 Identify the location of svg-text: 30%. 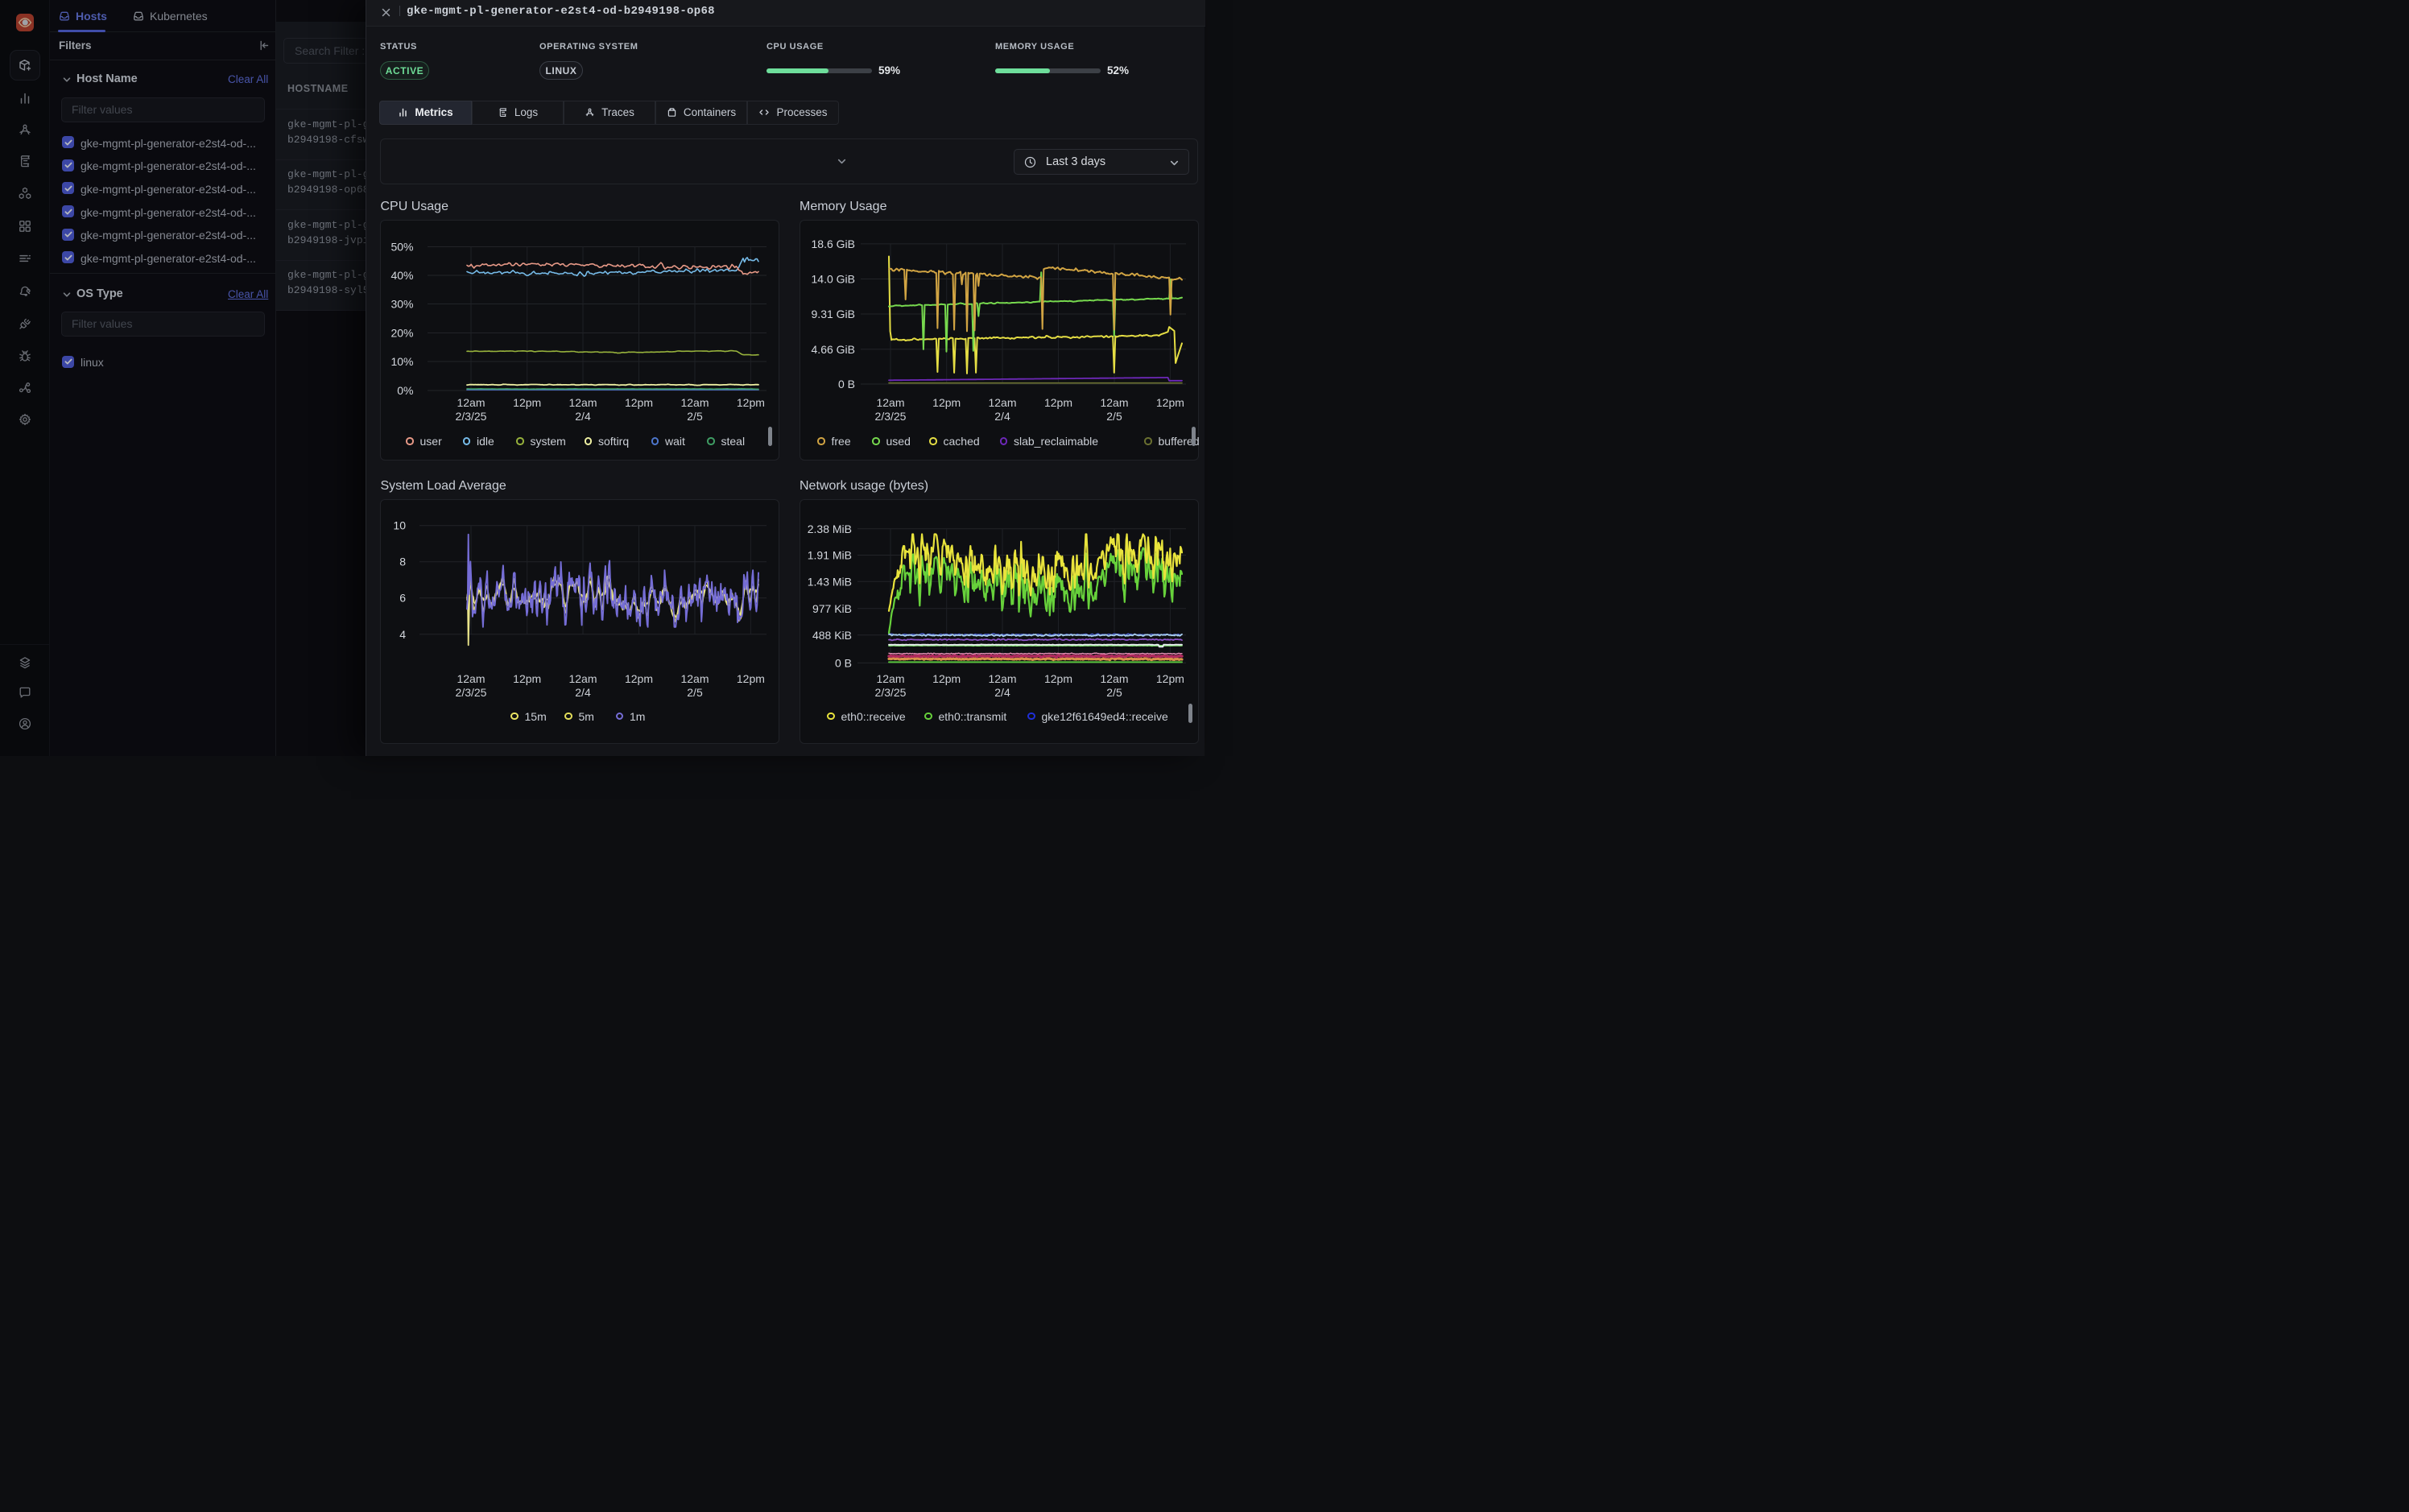
(401, 304).